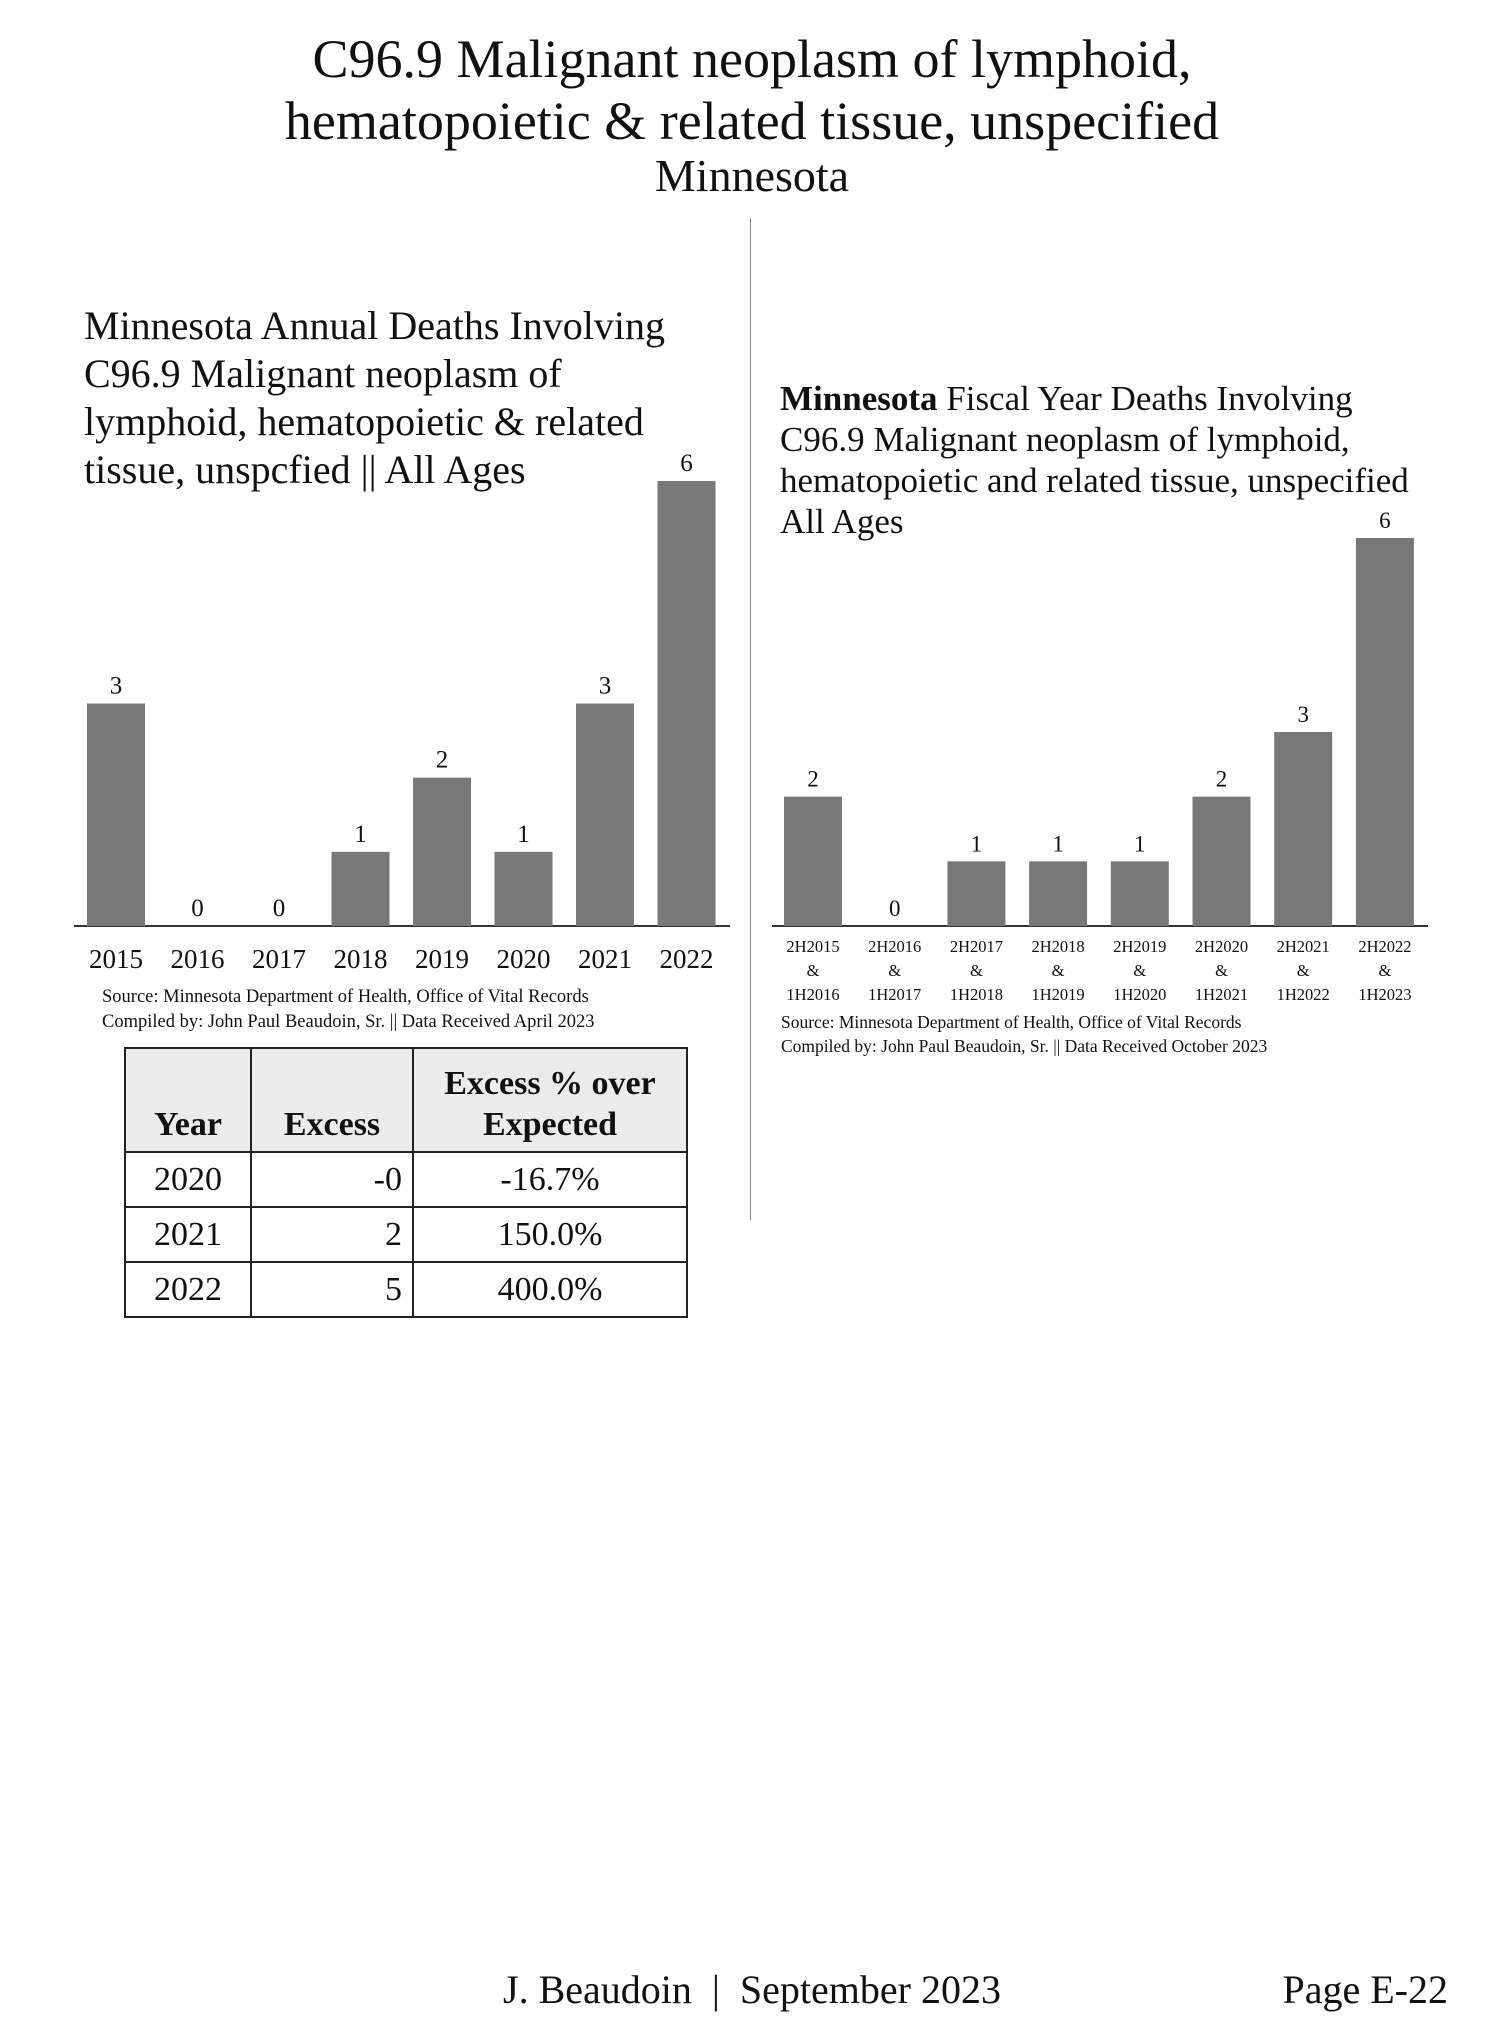 This screenshot has height=2028, width=1504. What do you see at coordinates (1139, 946) in the screenshot?
I see `category-label: 2H2019` at bounding box center [1139, 946].